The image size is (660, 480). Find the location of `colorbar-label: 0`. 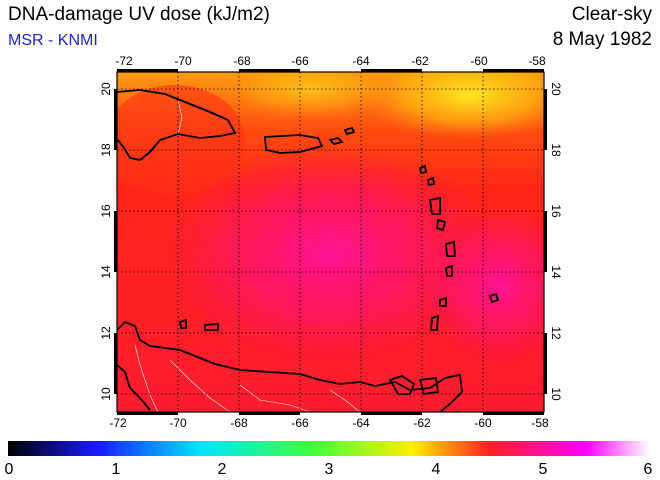

colorbar-label: 0 is located at coordinates (9, 469).